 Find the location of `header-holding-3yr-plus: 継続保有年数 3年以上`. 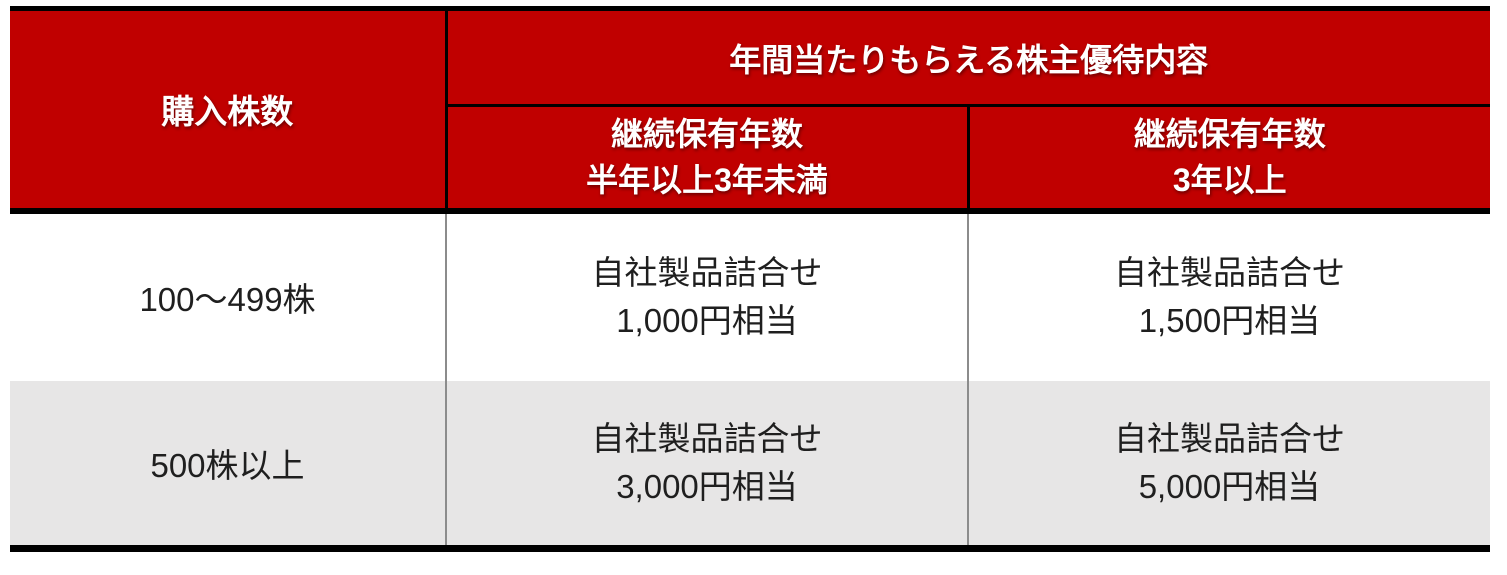

header-holding-3yr-plus: 継続保有年数 3年以上 is located at coordinates (1229, 159).